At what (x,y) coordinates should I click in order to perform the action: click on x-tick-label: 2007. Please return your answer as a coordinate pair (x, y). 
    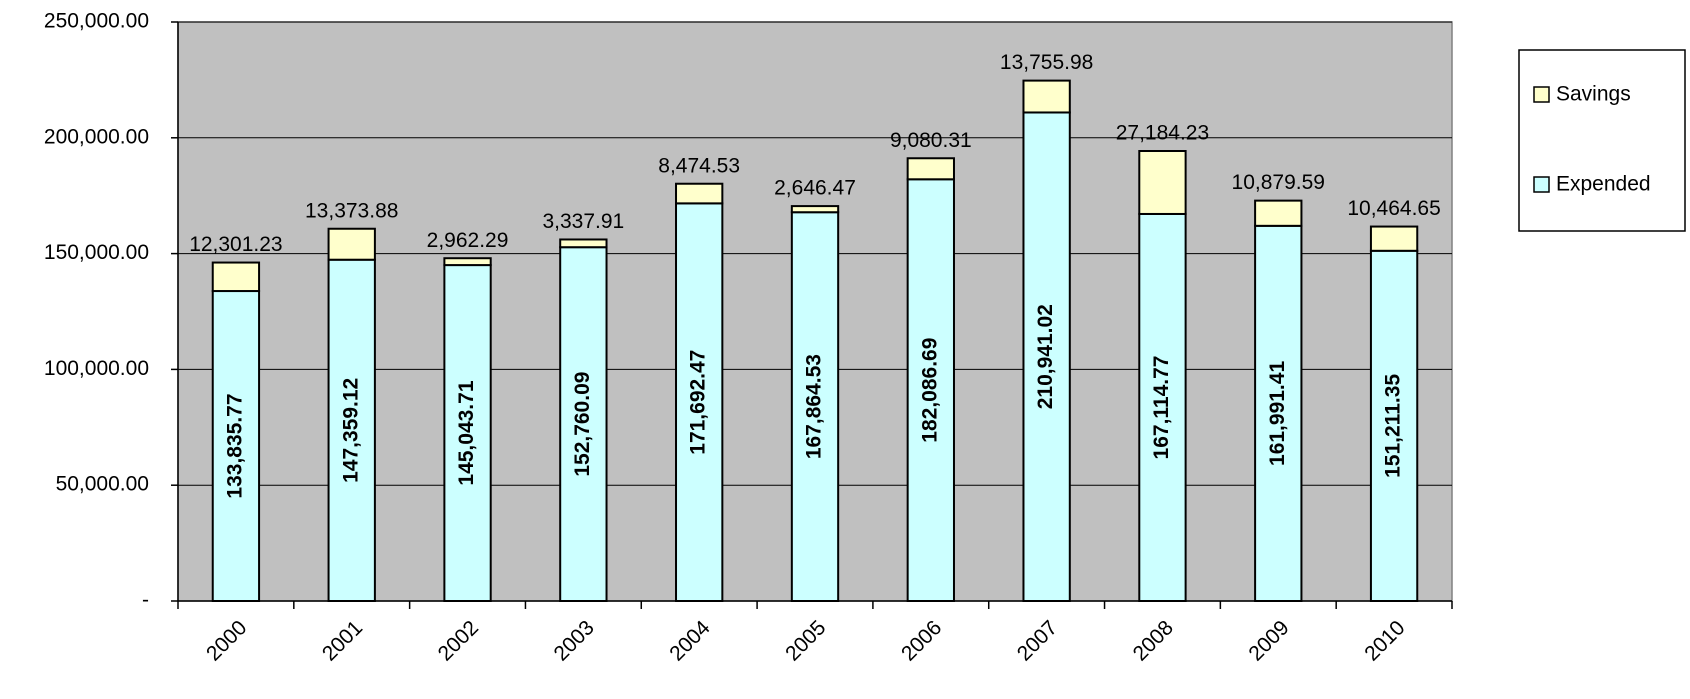
    Looking at the image, I should click on (1037, 640).